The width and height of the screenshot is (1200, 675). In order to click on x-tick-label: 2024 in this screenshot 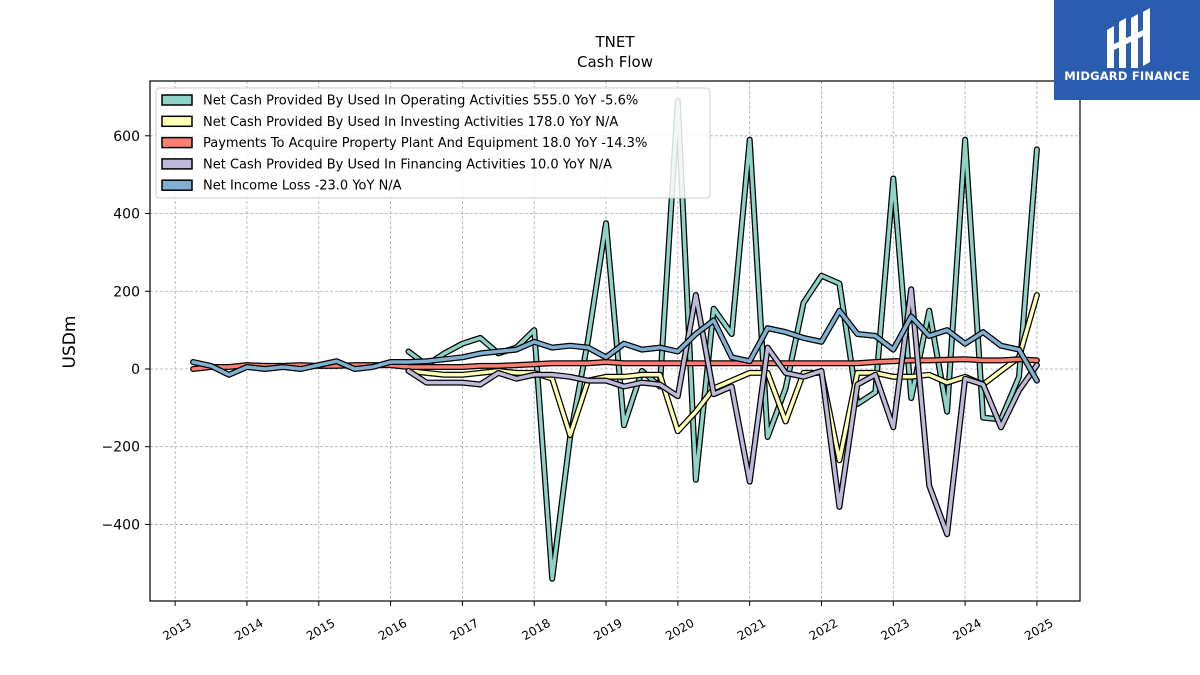, I will do `click(966, 629)`.